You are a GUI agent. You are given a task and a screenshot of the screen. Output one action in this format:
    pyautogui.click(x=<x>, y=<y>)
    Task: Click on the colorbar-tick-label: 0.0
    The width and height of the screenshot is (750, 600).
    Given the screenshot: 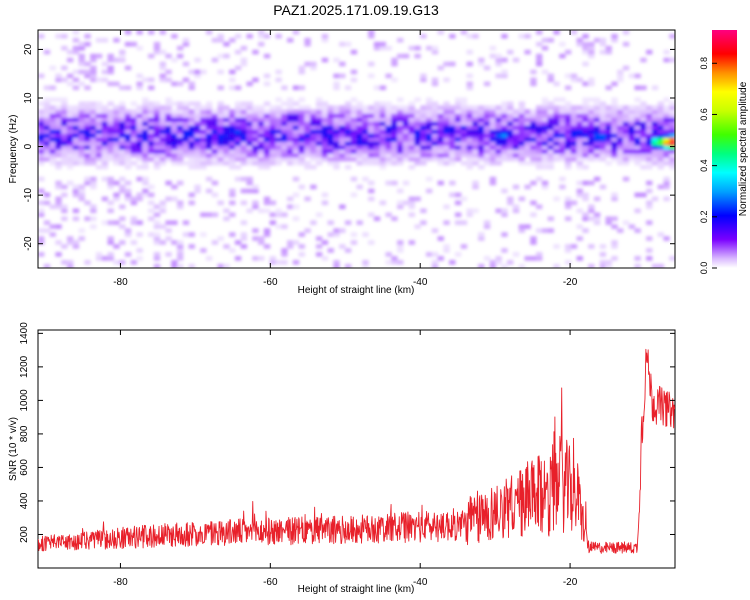 What is the action you would take?
    pyautogui.click(x=704, y=268)
    